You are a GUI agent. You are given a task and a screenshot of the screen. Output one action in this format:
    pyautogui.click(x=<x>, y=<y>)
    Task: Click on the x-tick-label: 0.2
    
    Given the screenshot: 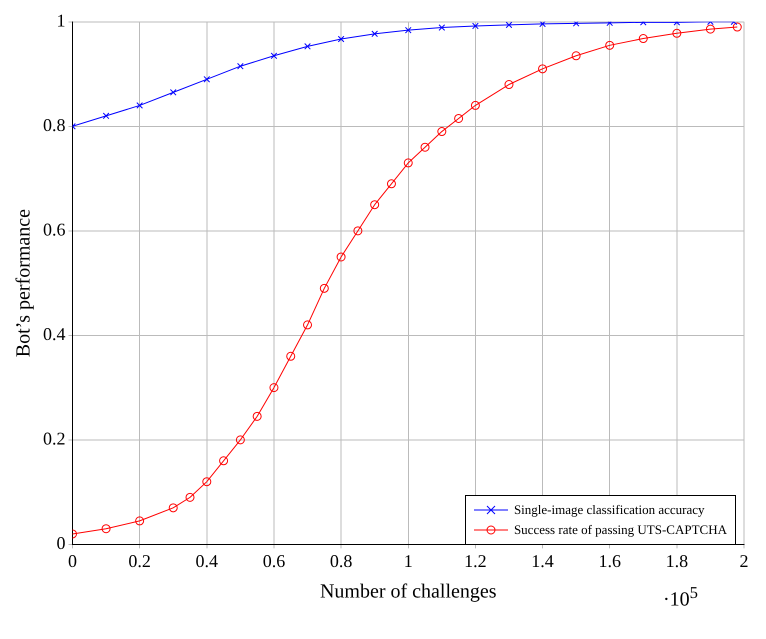 What is the action you would take?
    pyautogui.click(x=139, y=560)
    